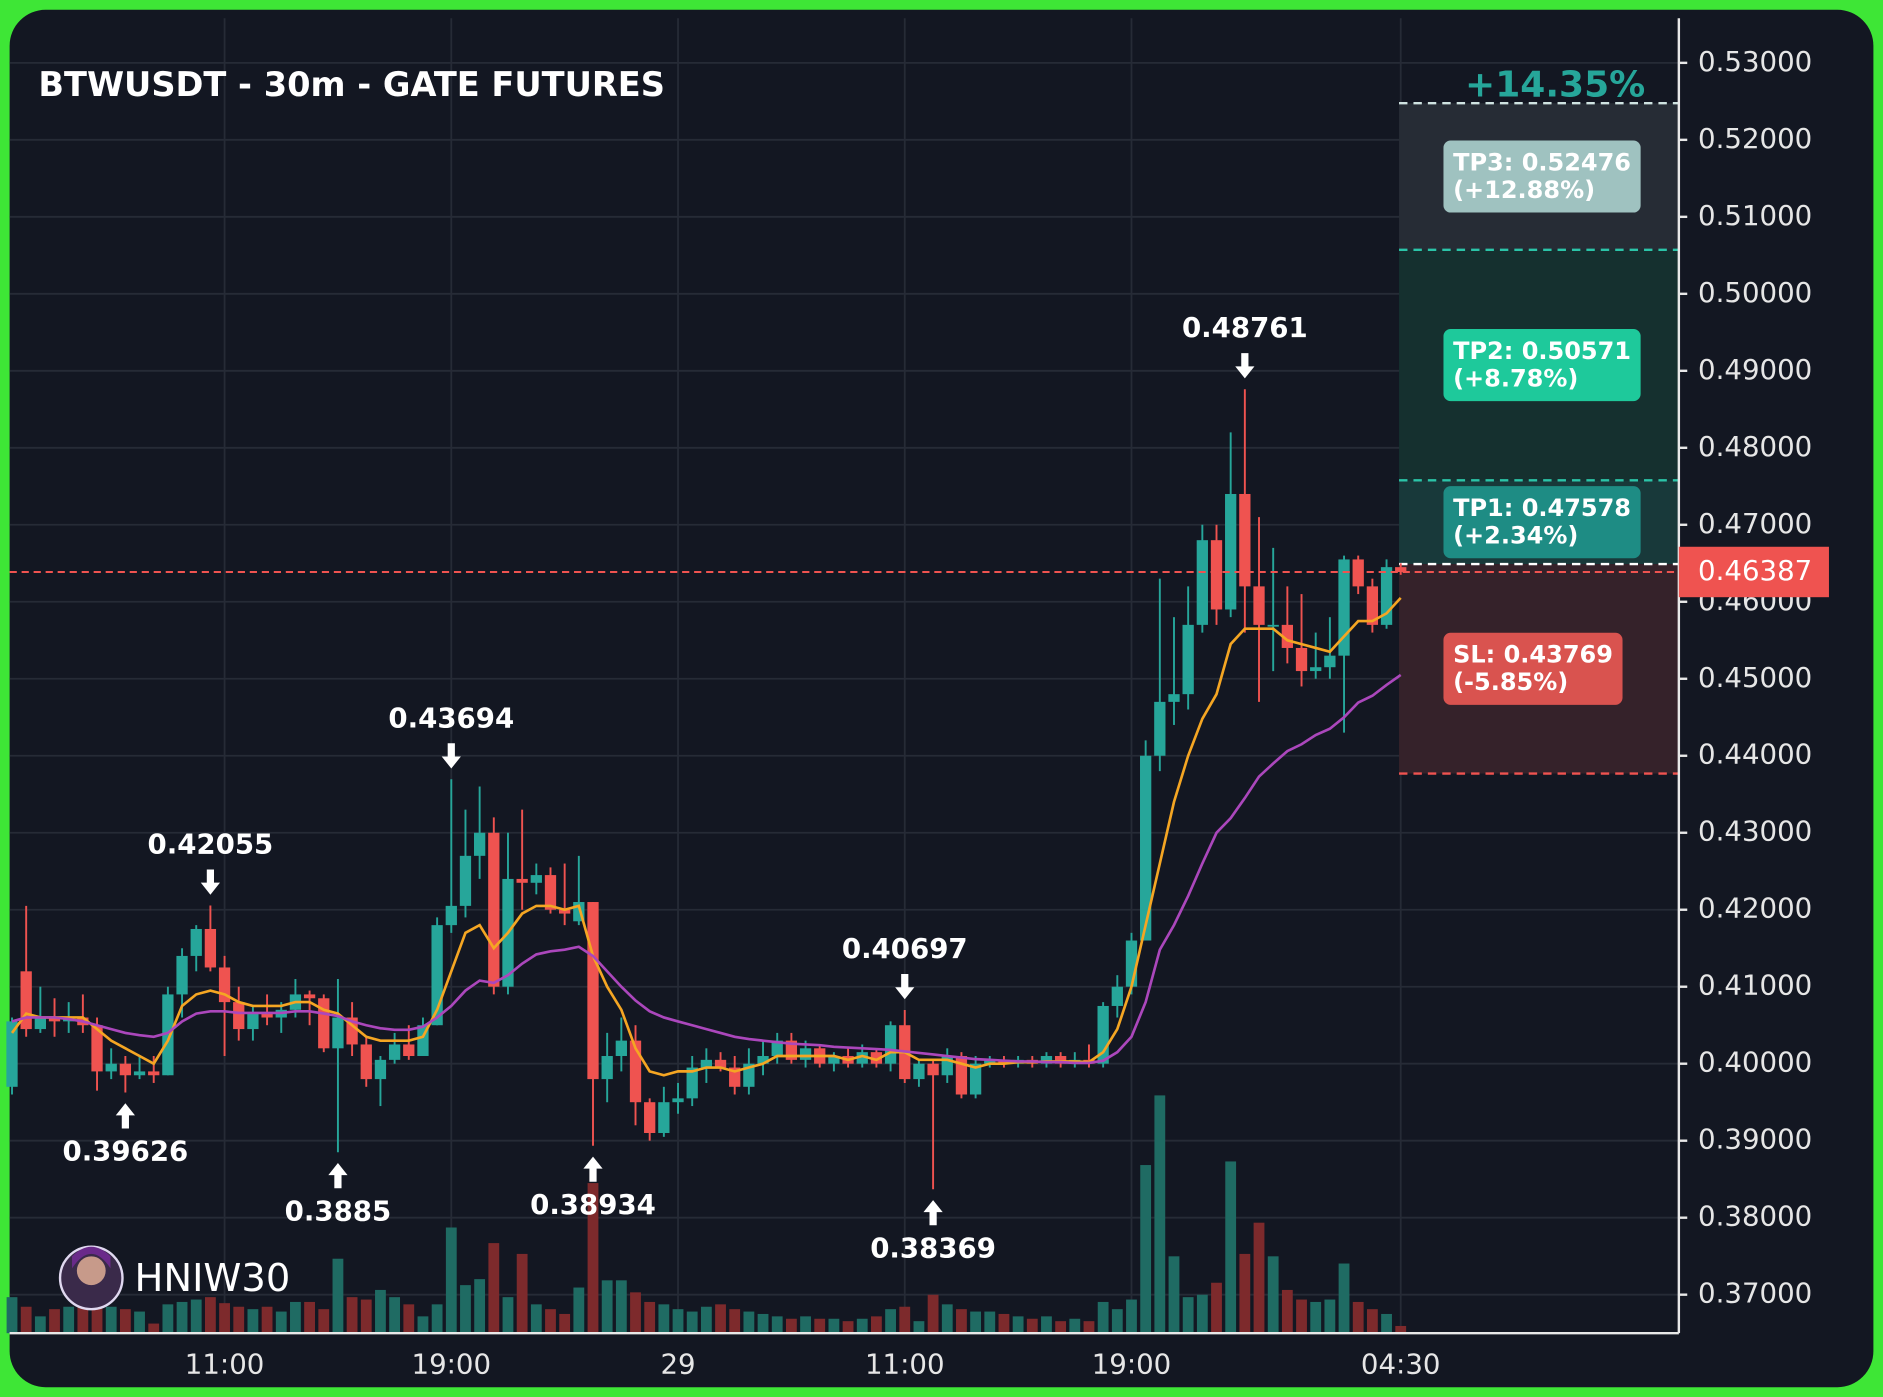 This screenshot has height=1397, width=1883. Describe the element at coordinates (1555, 85) in the screenshot. I see `headline: +14.35%` at that location.